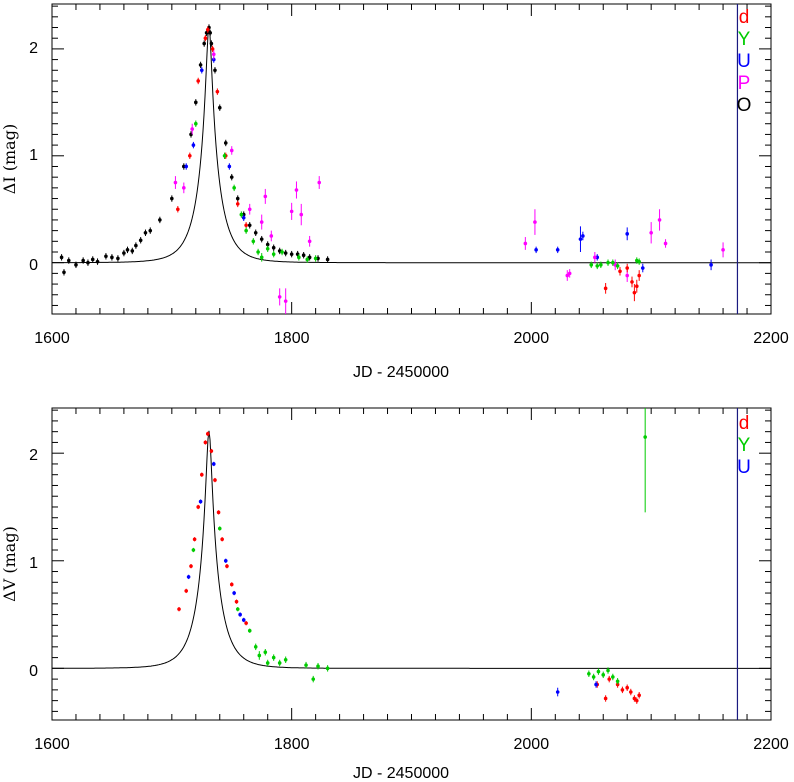  What do you see at coordinates (9, 564) in the screenshot?
I see `y-axis-label: ΔV (mag)` at bounding box center [9, 564].